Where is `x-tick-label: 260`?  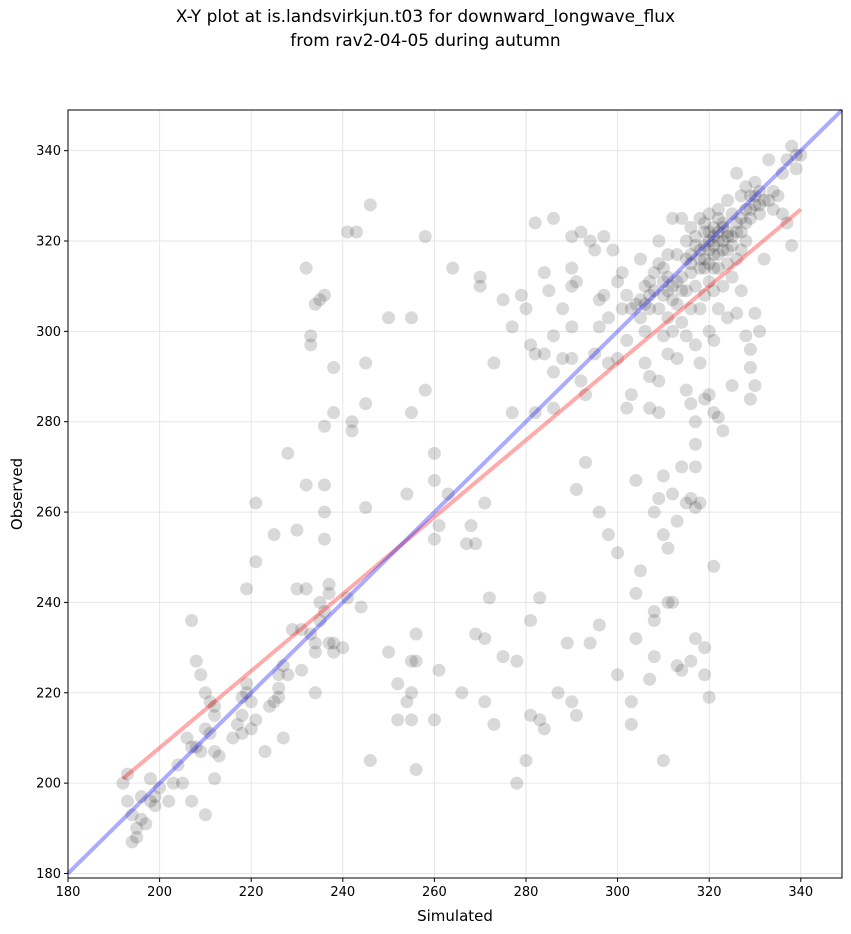 x-tick-label: 260 is located at coordinates (434, 892).